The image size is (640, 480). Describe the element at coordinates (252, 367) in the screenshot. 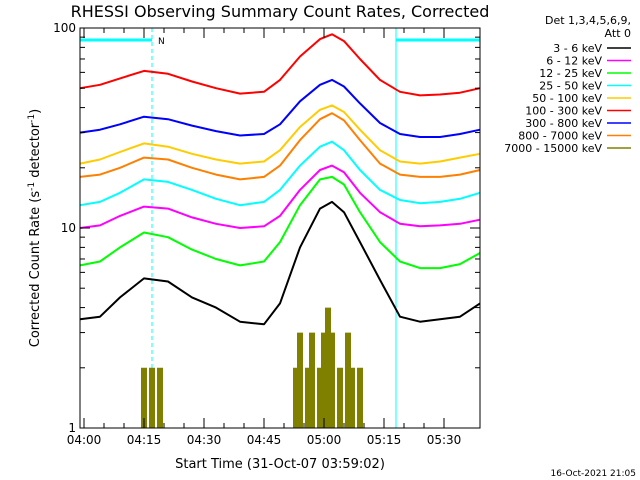

I see `series-line-7000-15000-kev` at that location.